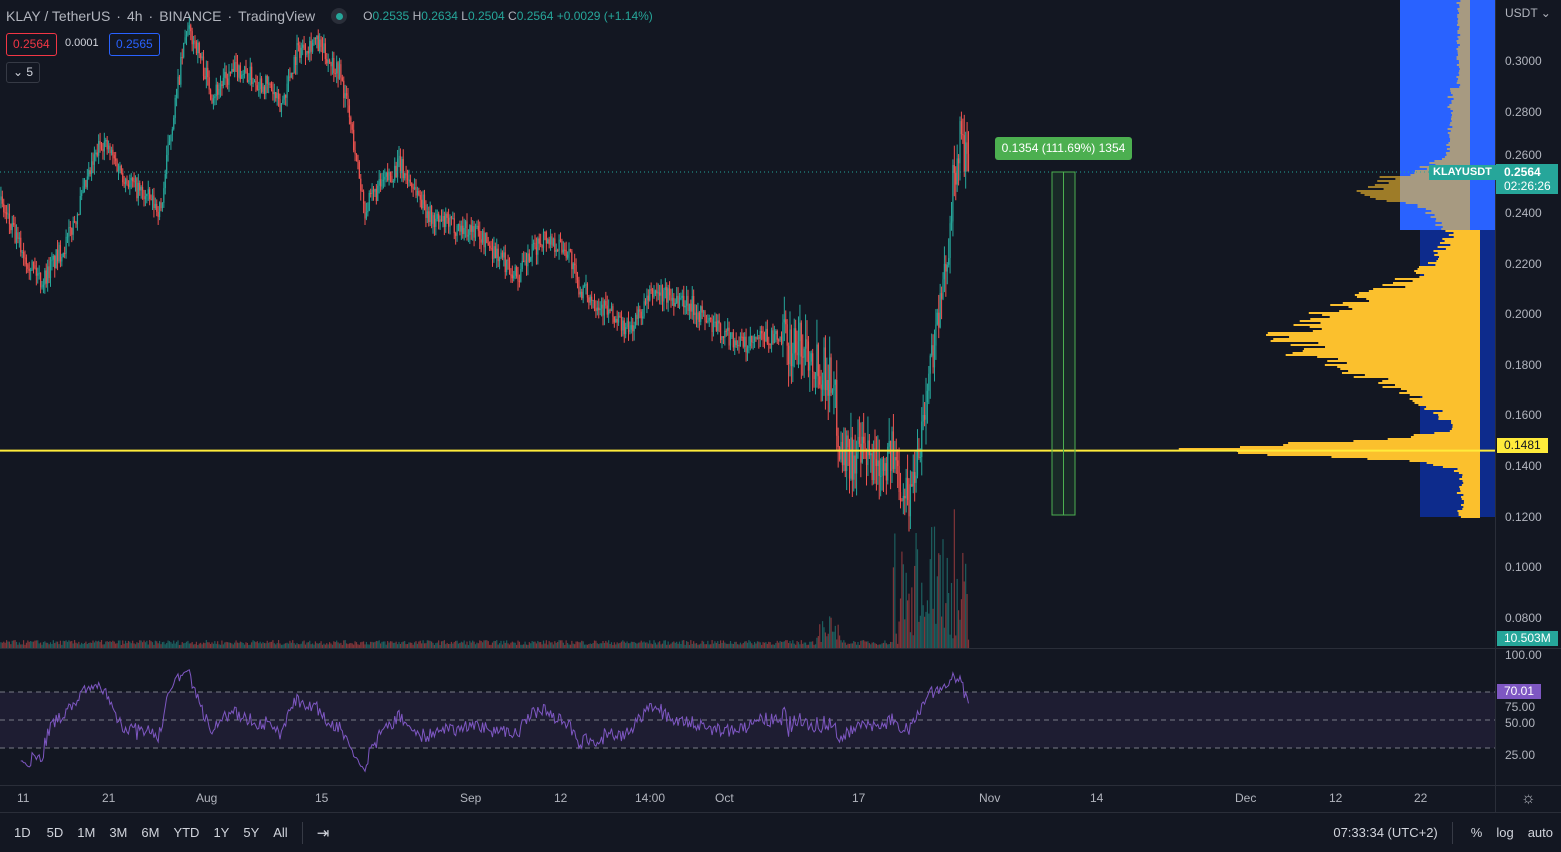 Image resolution: width=1561 pixels, height=852 pixels. Describe the element at coordinates (1523, 415) in the screenshot. I see `price-tick: 0.1600` at that location.